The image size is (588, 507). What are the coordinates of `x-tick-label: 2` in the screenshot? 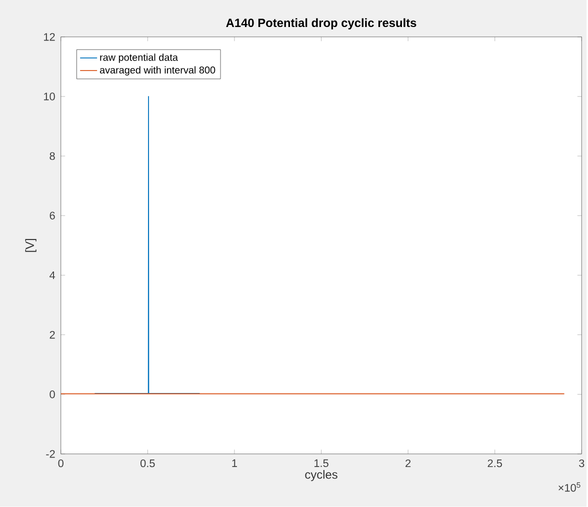 It's located at (408, 464).